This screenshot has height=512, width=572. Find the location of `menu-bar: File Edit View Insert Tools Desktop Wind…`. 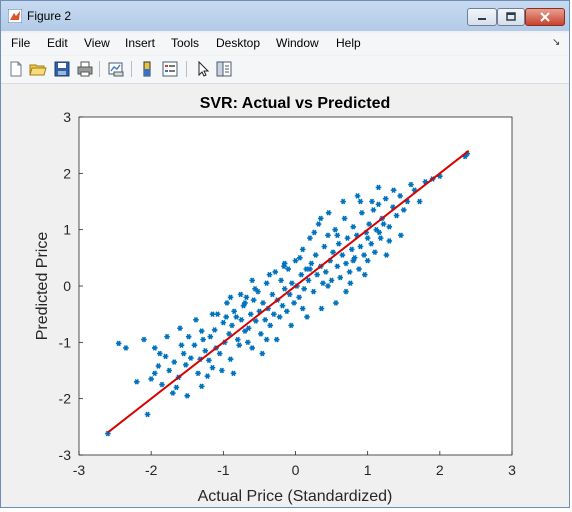

menu-bar: File Edit View Insert Tools Desktop Wind… is located at coordinates (285, 44).